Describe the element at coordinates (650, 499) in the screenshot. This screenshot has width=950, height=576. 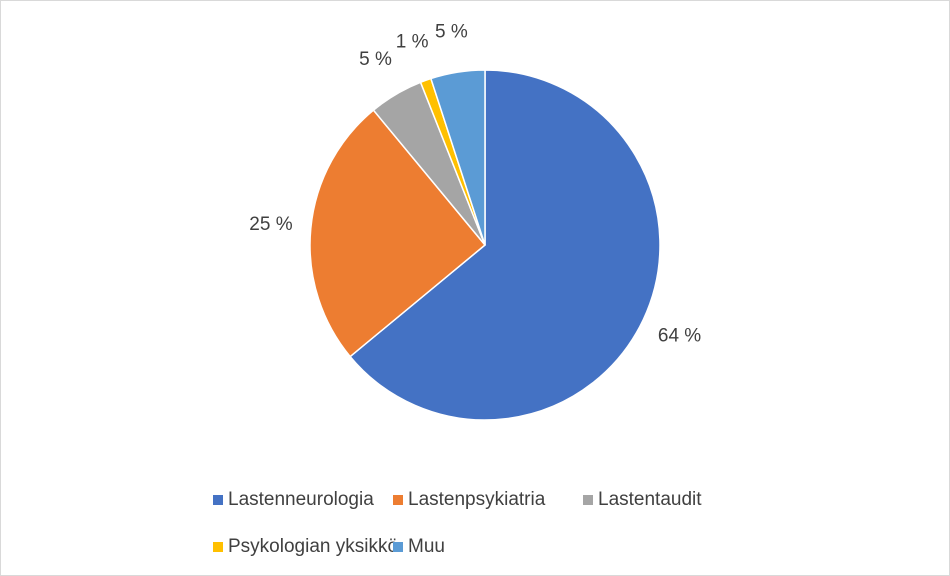
I see `legend-label: Lastentaudit` at that location.